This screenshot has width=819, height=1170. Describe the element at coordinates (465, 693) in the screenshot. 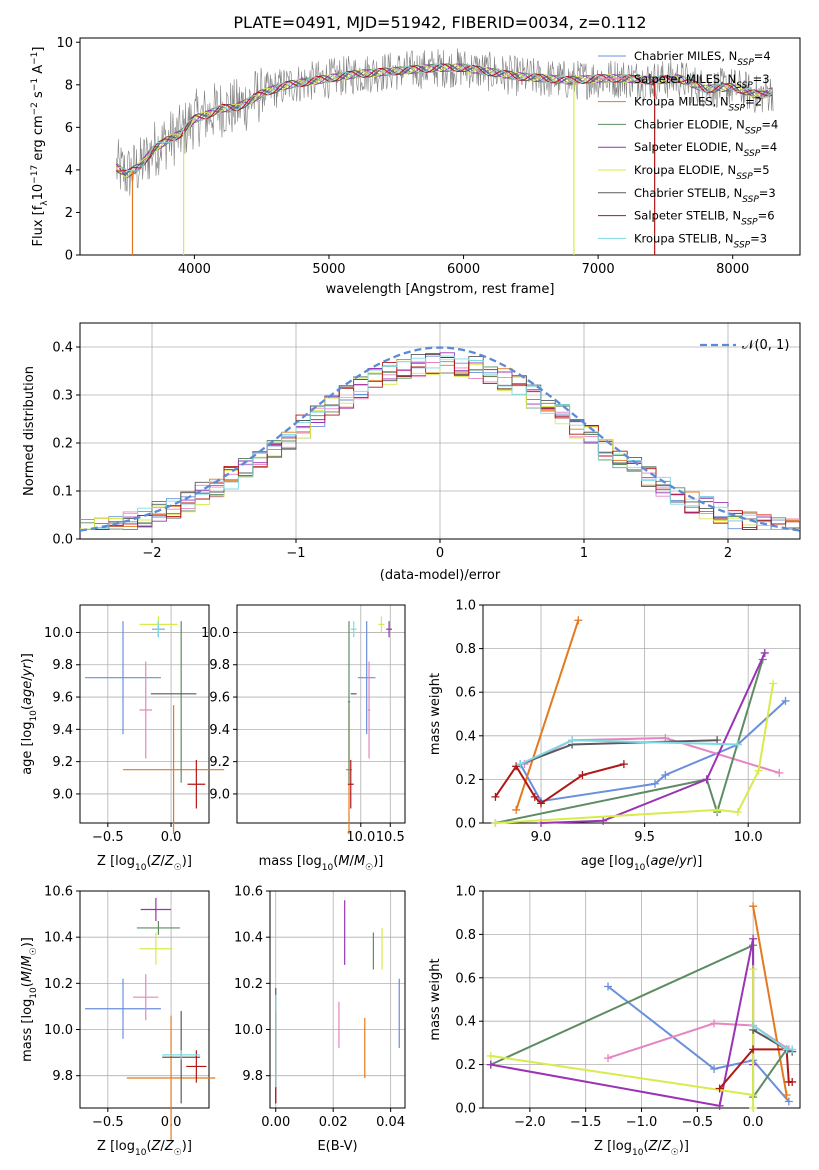

I see `weight-vs-age-ytick-label: 0.6` at that location.